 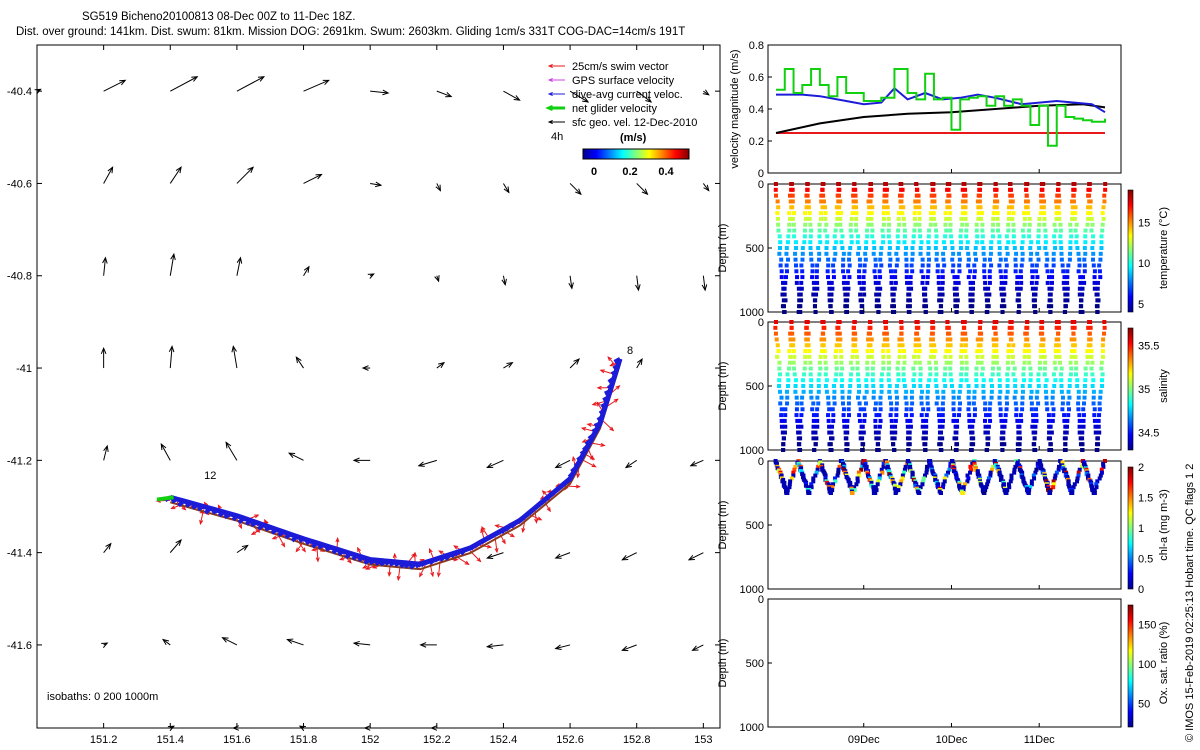 I want to click on map-xtick-label: 152.4, so click(x=504, y=740).